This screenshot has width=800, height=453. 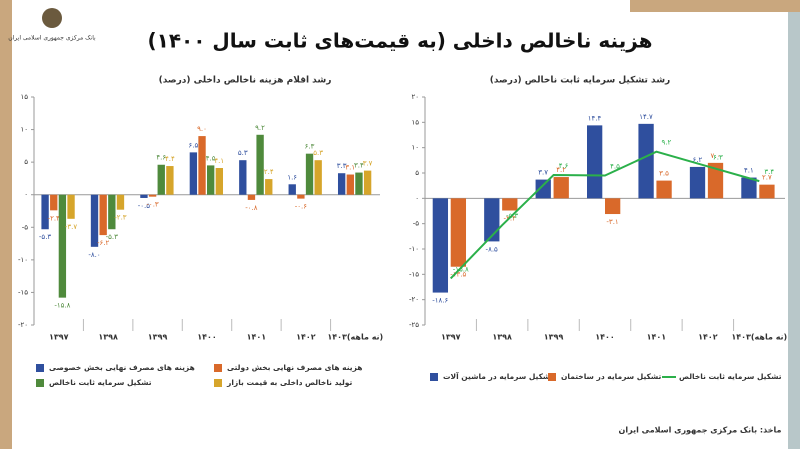 I want to click on data-label: ۱.۶, so click(x=292, y=177).